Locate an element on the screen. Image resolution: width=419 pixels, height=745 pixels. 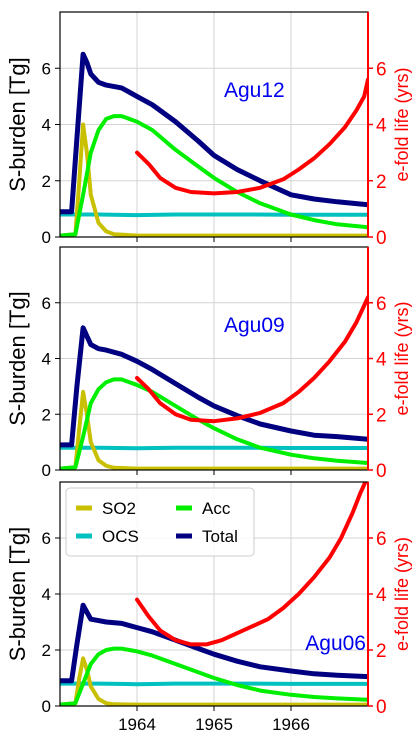
x-tick-label: 1964 is located at coordinates (137, 724).